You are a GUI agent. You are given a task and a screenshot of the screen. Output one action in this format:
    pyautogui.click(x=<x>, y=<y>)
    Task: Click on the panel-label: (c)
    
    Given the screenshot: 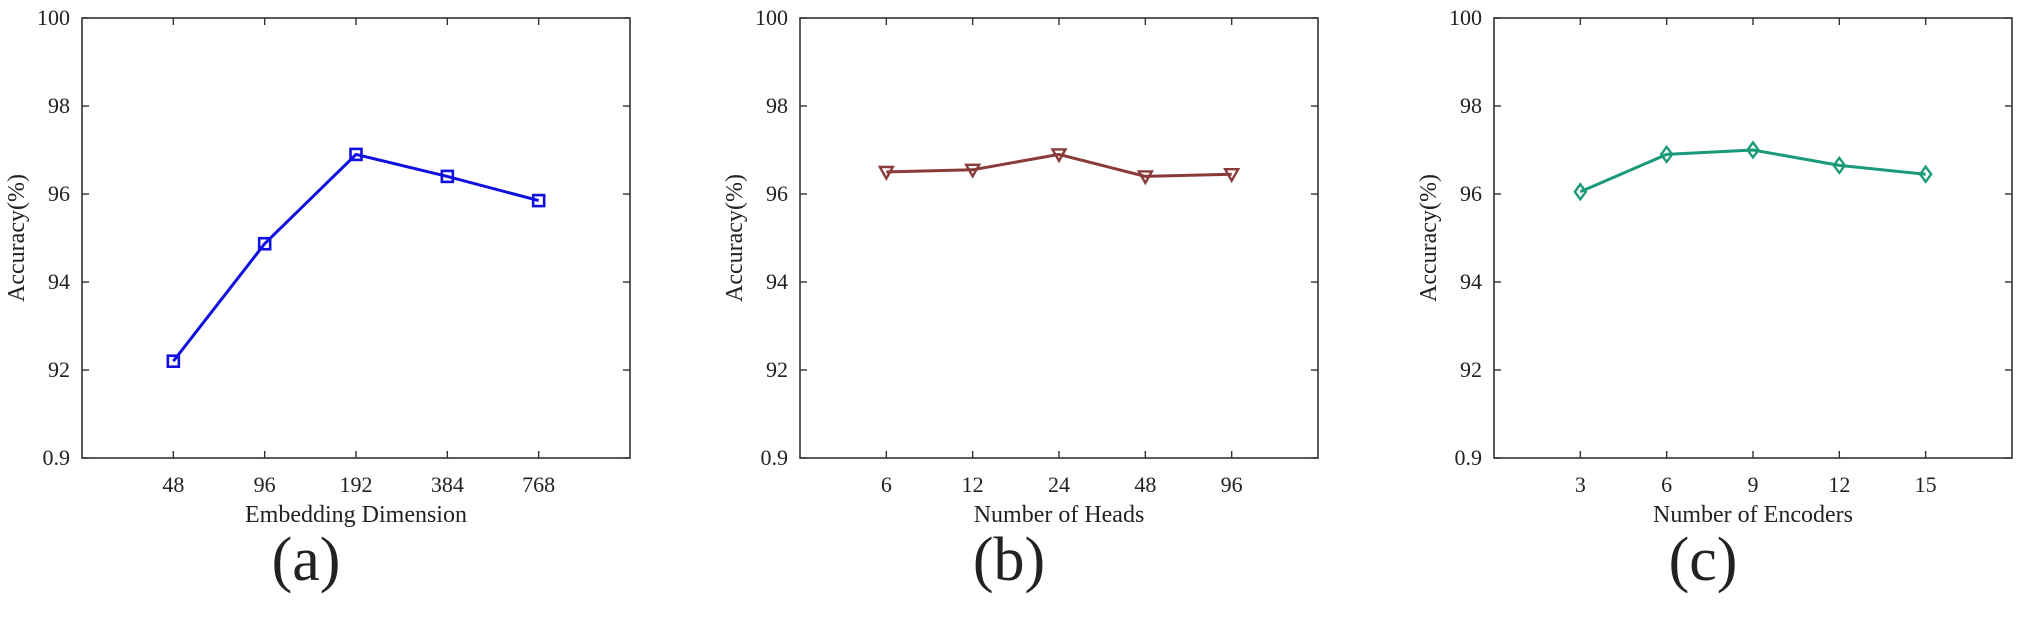 What is the action you would take?
    pyautogui.click(x=1703, y=560)
    